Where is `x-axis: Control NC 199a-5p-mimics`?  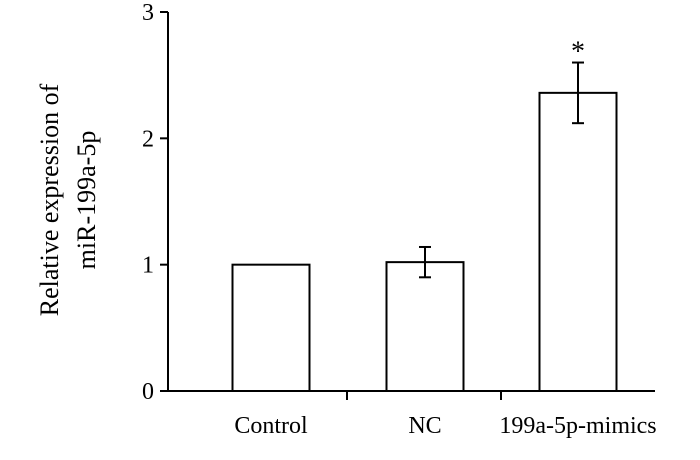 x-axis: Control NC 199a-5p-mimics is located at coordinates (412, 414).